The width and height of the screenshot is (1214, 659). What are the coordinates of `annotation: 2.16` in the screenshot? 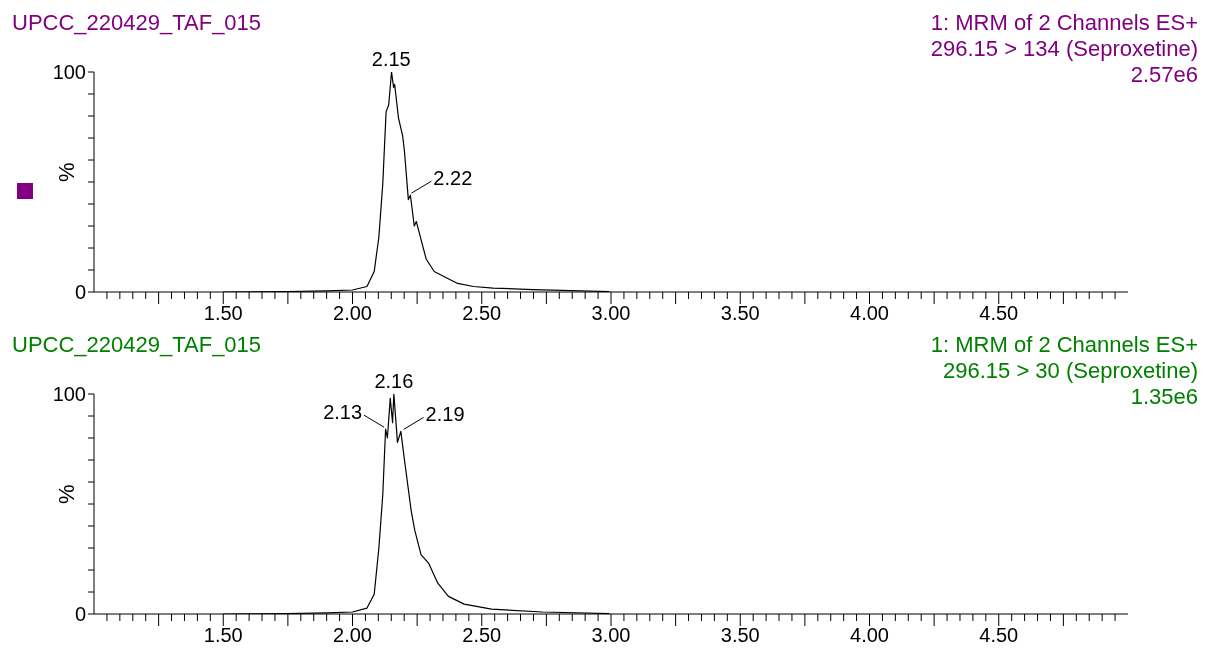 It's located at (394, 381).